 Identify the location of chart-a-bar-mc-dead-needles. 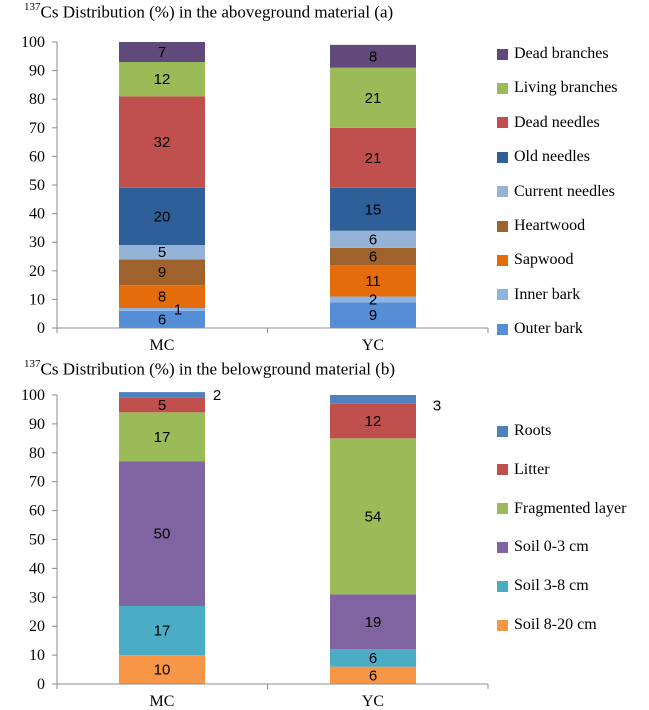
(162, 142).